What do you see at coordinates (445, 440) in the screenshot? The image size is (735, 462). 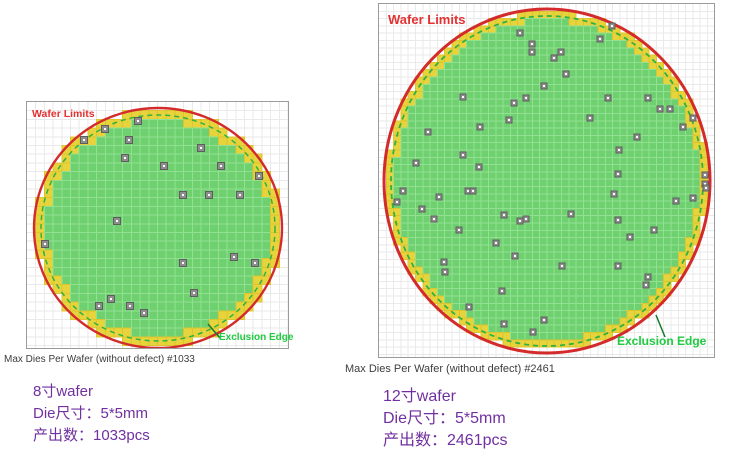 I see `spec-output-count: 产出数：2461pcs` at bounding box center [445, 440].